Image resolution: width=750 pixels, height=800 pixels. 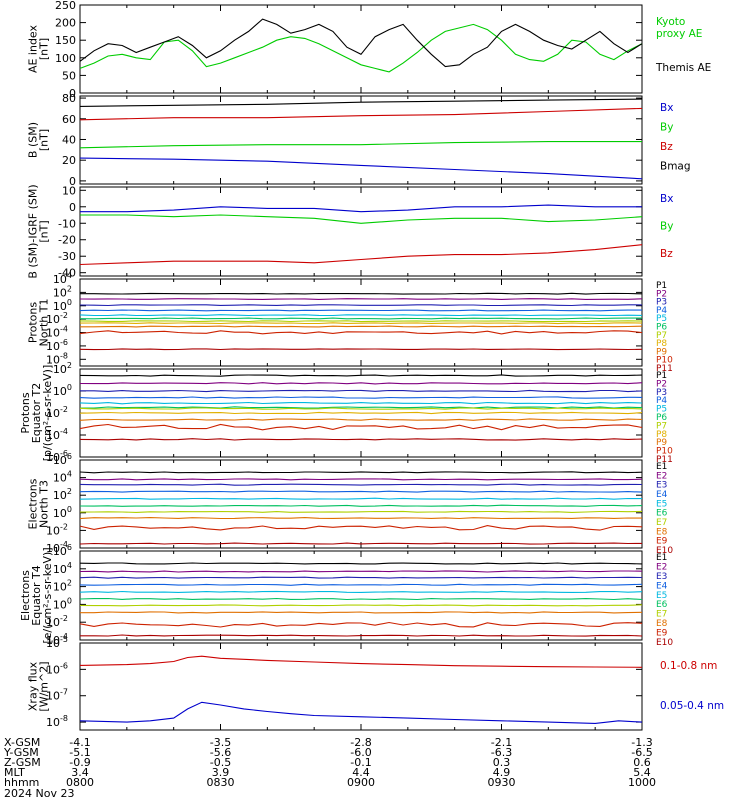 What do you see at coordinates (69, 190) in the screenshot?
I see `y-tick-label: 10` at bounding box center [69, 190].